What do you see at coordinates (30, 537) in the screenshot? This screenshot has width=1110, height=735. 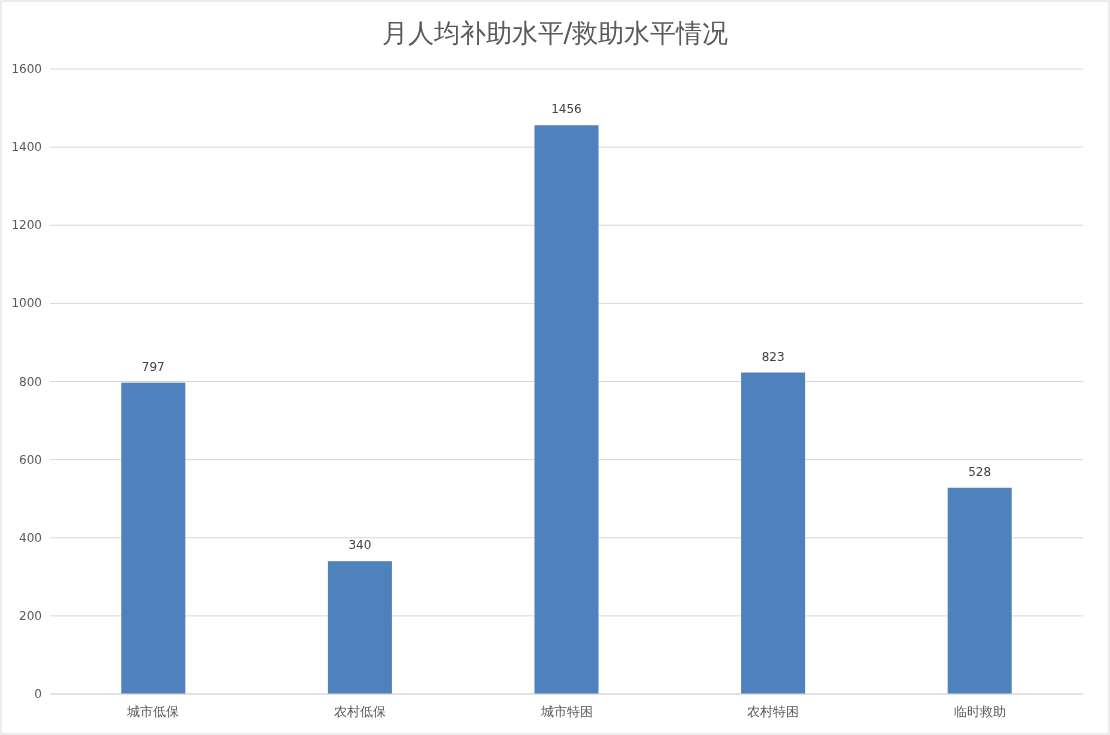 I see `y-tick-label: 400` at bounding box center [30, 537].